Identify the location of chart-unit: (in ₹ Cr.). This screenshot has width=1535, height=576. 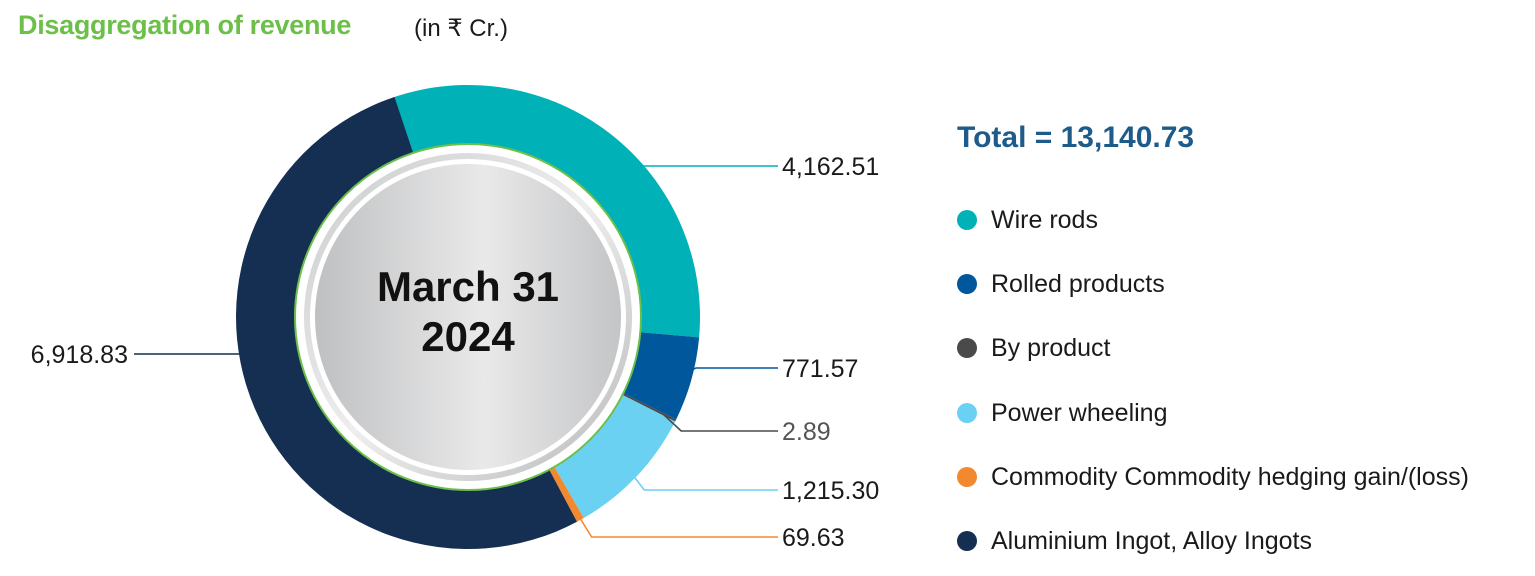
(461, 28).